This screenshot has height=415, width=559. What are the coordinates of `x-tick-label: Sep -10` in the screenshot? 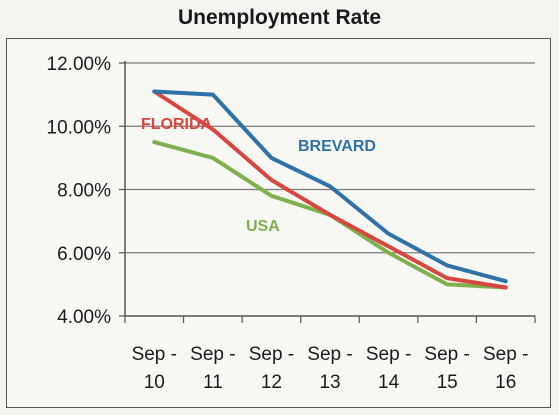 It's located at (154, 368).